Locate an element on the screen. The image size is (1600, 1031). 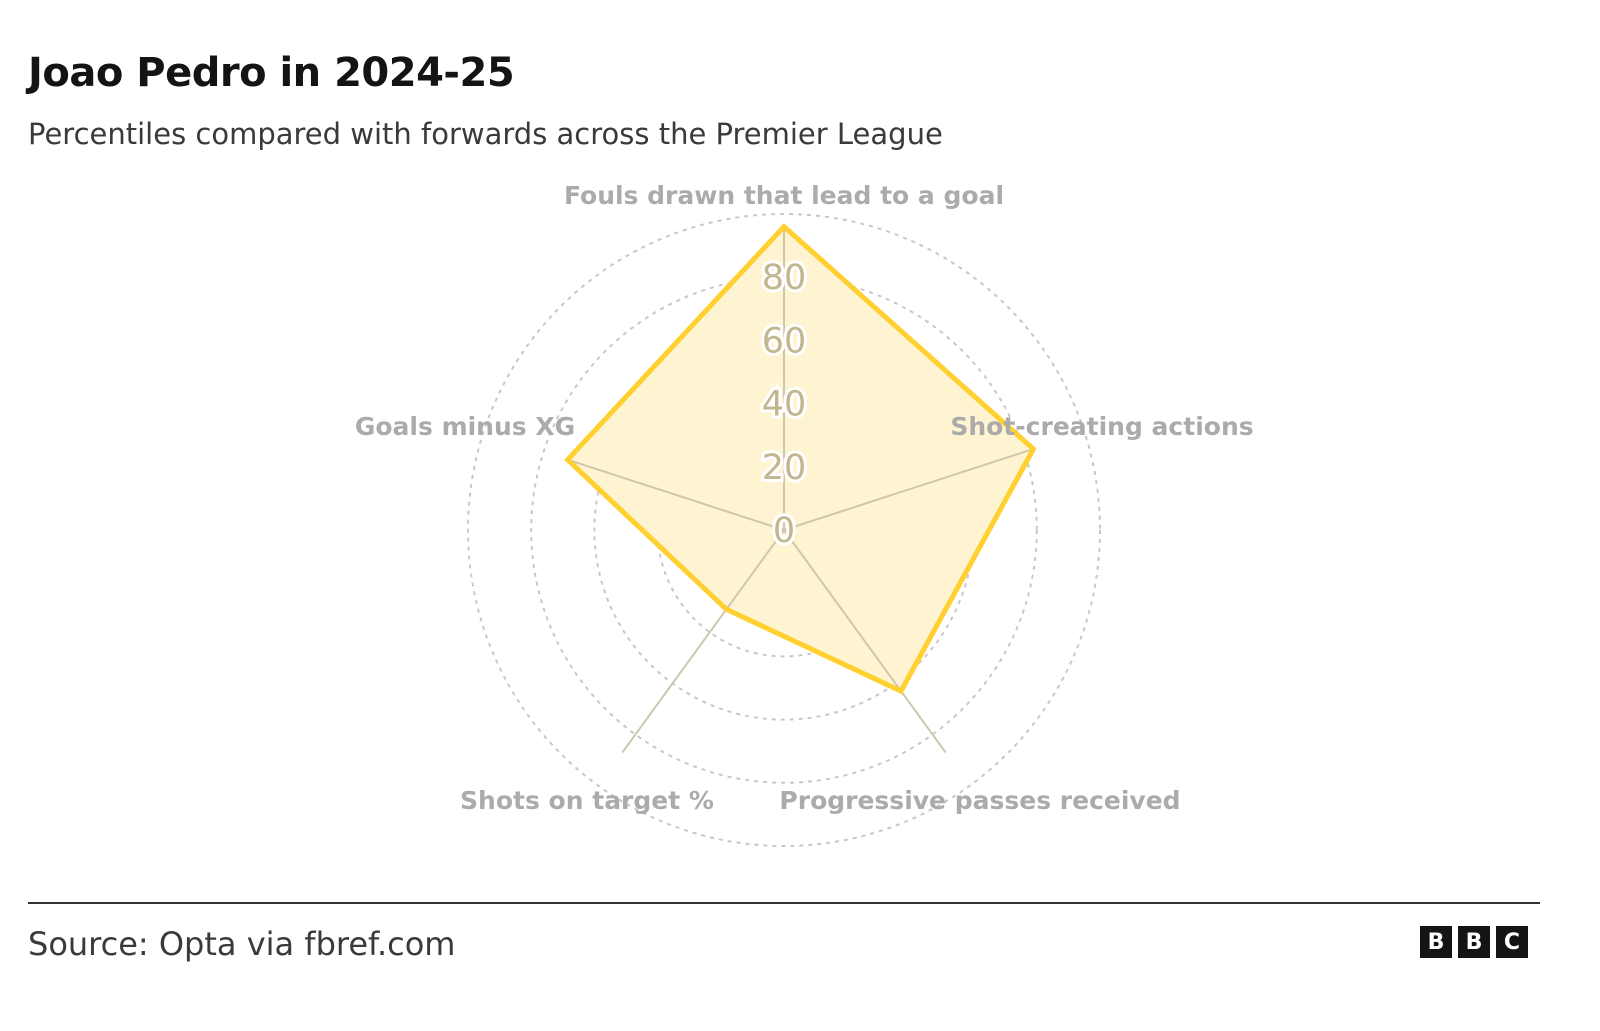
axis-label: Shots on target % is located at coordinates (587, 800).